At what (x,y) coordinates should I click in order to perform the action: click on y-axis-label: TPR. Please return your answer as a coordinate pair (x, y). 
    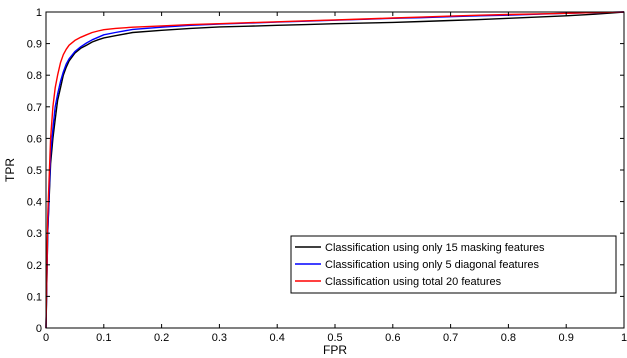
    Looking at the image, I should click on (10, 170).